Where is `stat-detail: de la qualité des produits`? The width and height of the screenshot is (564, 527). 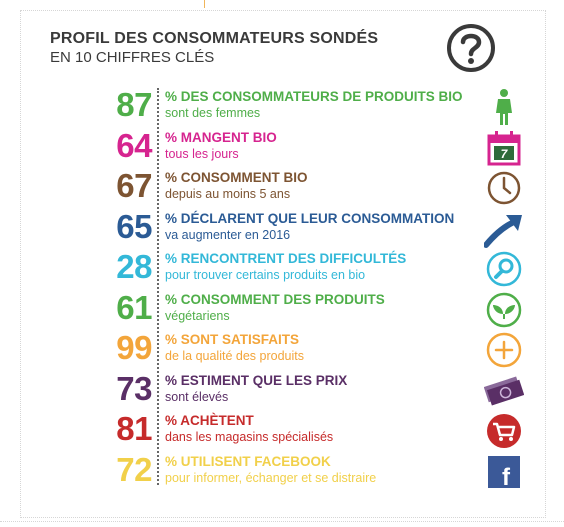
stat-detail: de la qualité des produits is located at coordinates (234, 356).